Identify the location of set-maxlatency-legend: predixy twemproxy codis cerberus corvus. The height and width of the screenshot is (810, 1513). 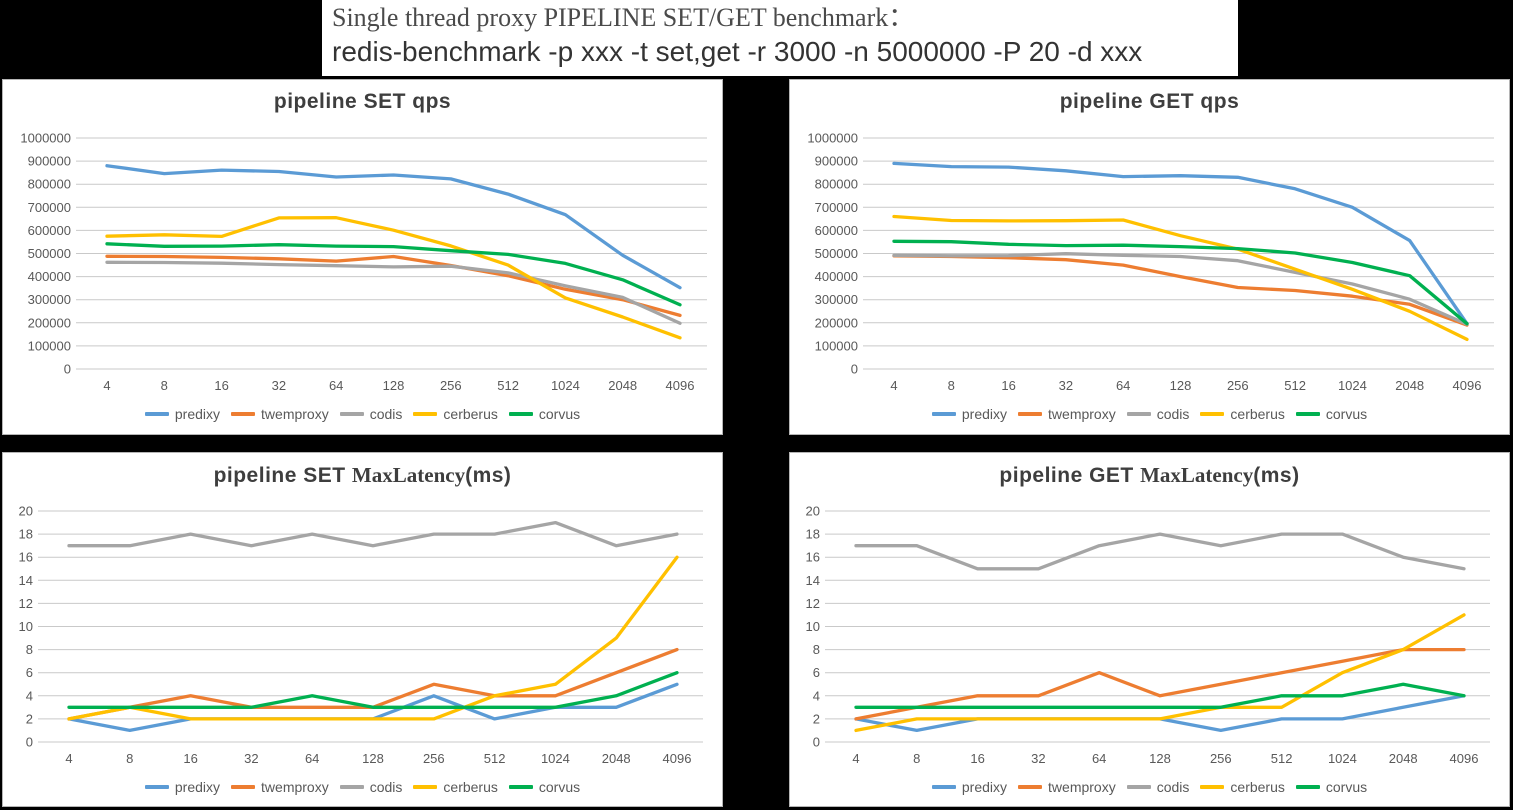
(362, 787).